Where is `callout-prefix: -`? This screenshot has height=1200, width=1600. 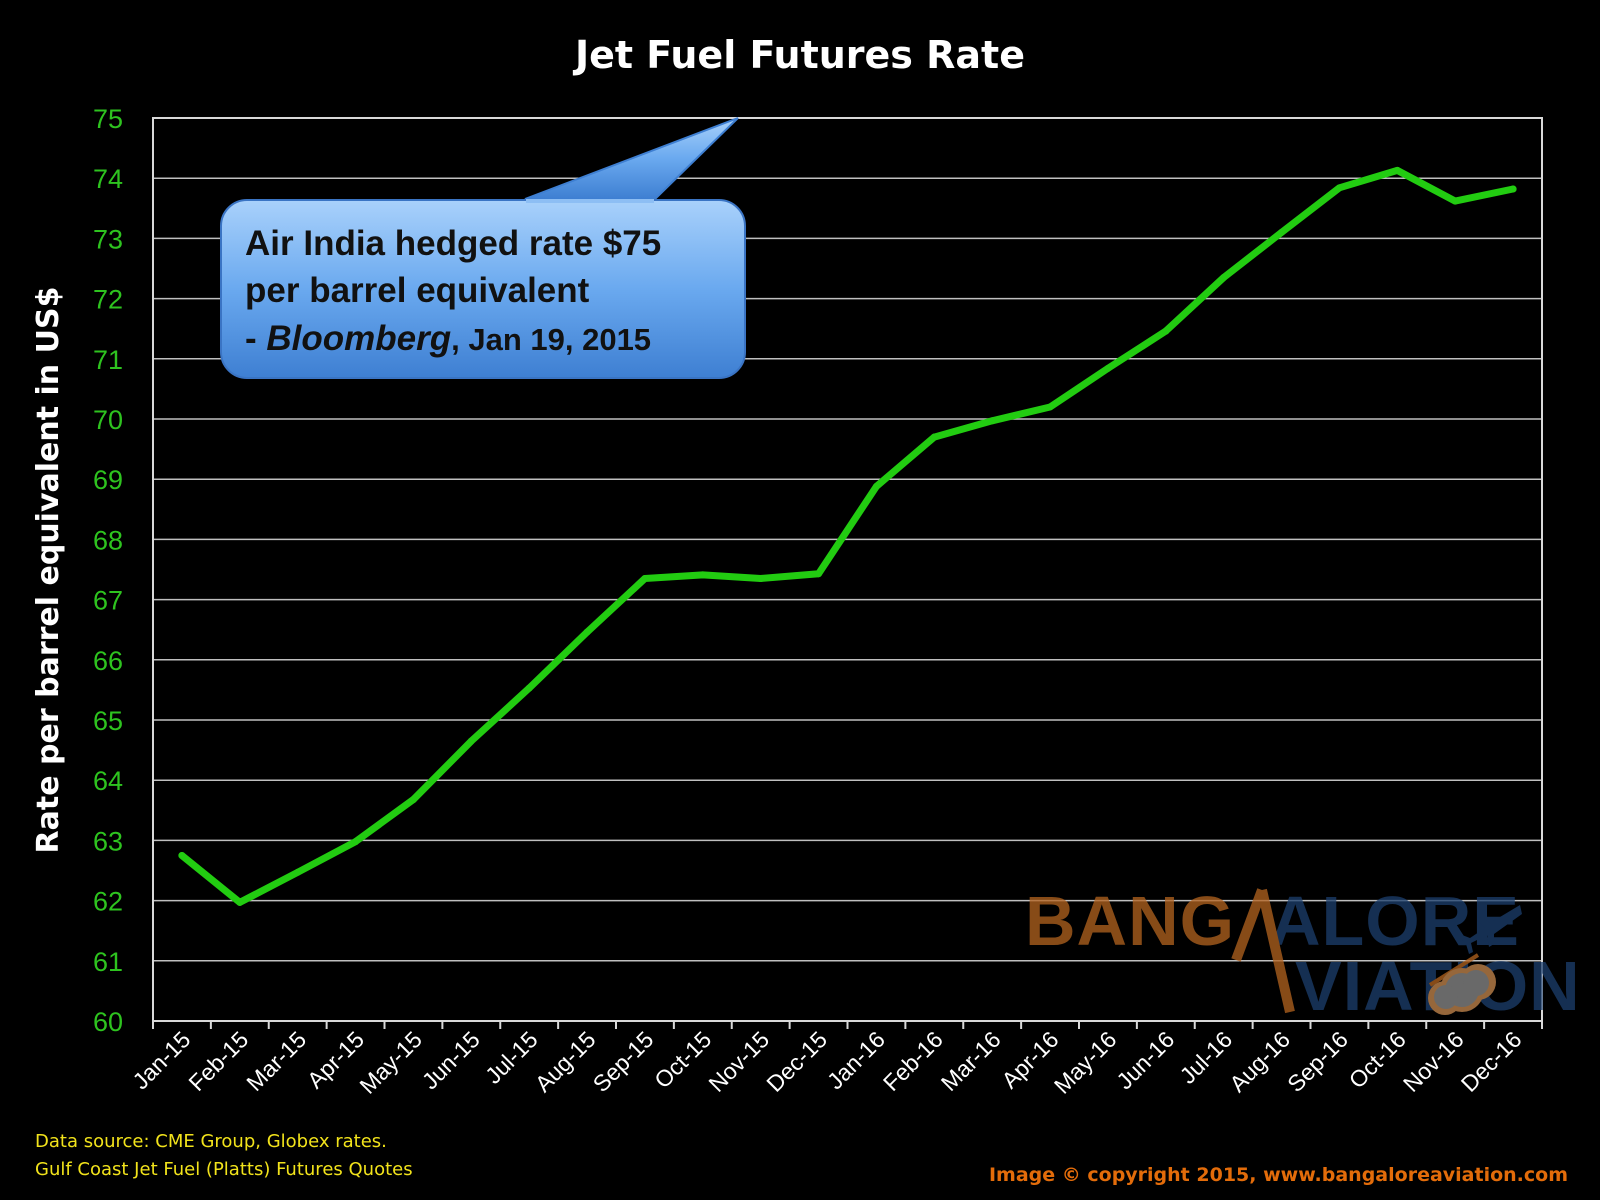
callout-prefix: - is located at coordinates (255, 338).